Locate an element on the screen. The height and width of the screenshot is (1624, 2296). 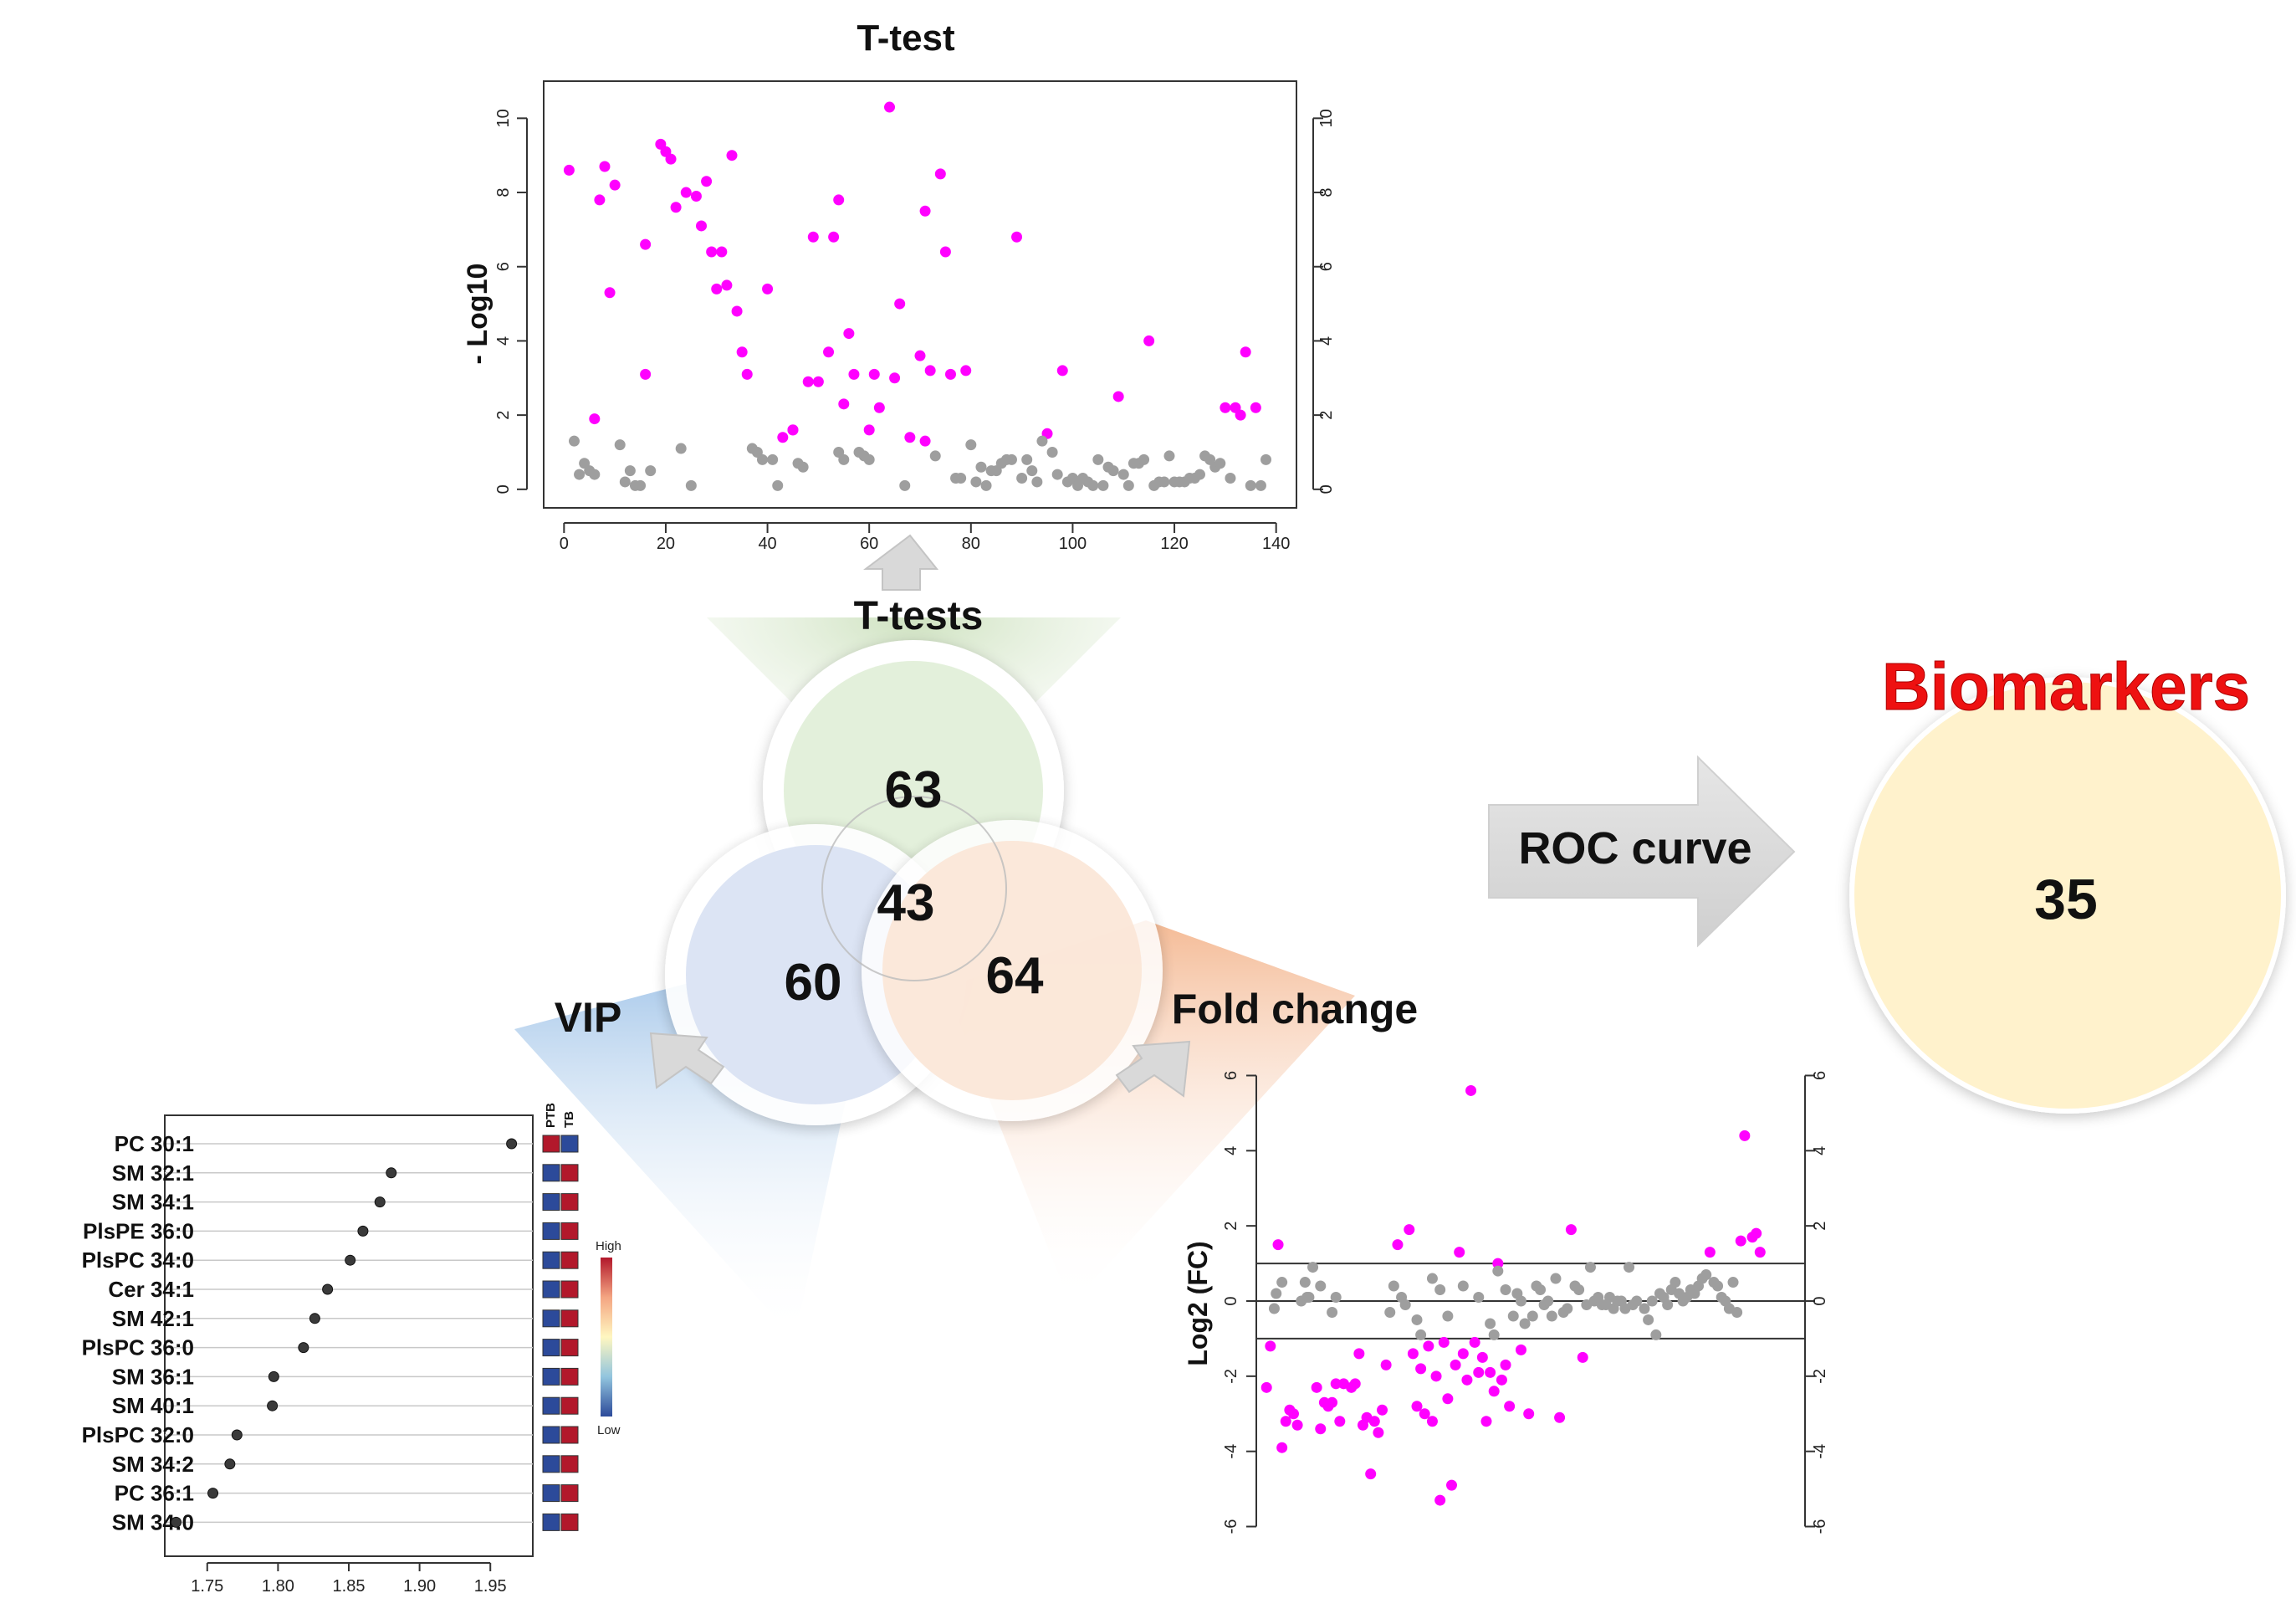
ttest-y-tick-label-right: 6 is located at coordinates (1326, 266).